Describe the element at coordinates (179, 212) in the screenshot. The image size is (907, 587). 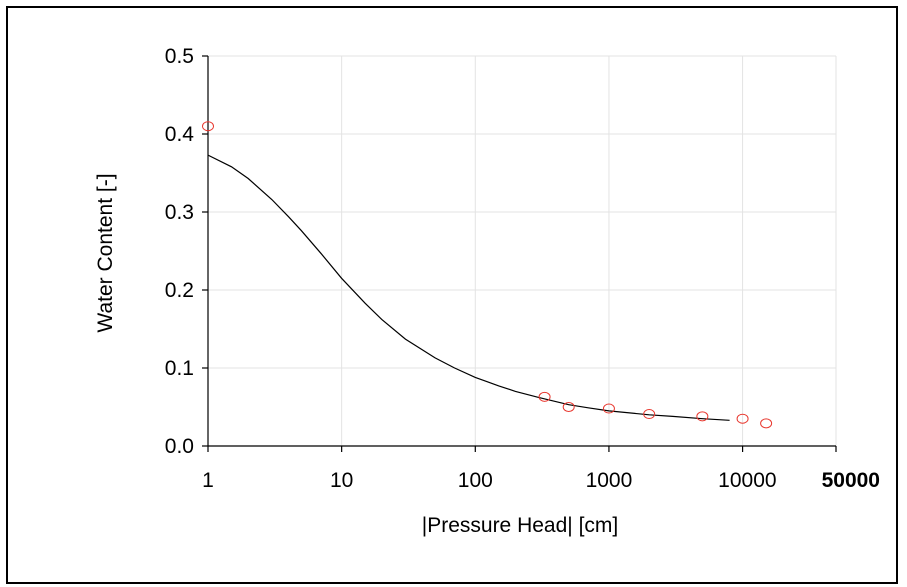
I see `y-tick-label: 0.3` at that location.